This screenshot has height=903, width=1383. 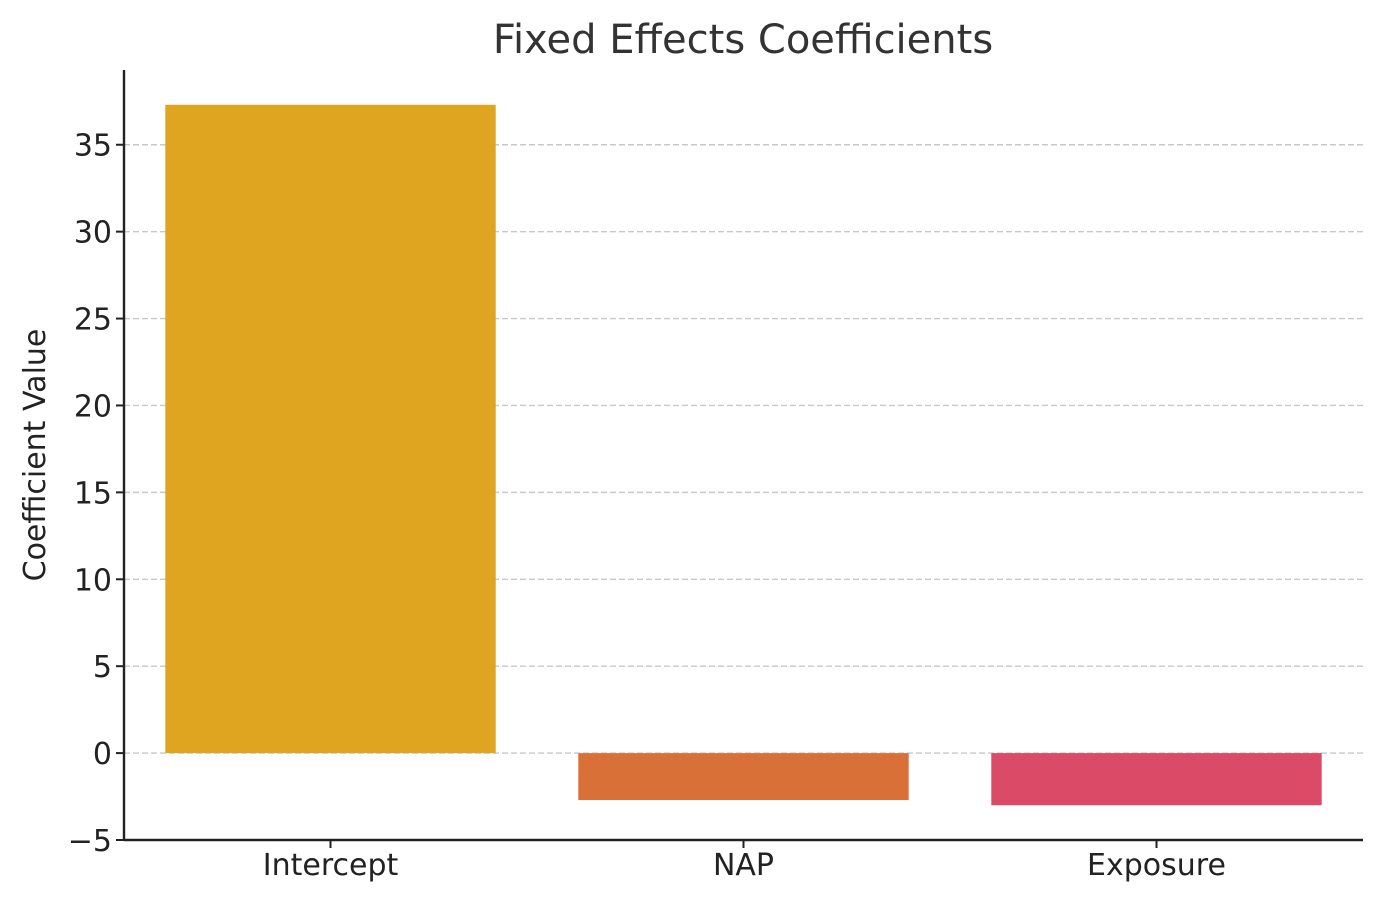 What do you see at coordinates (35, 455) in the screenshot?
I see `y-axis-label: Coefficient Value` at bounding box center [35, 455].